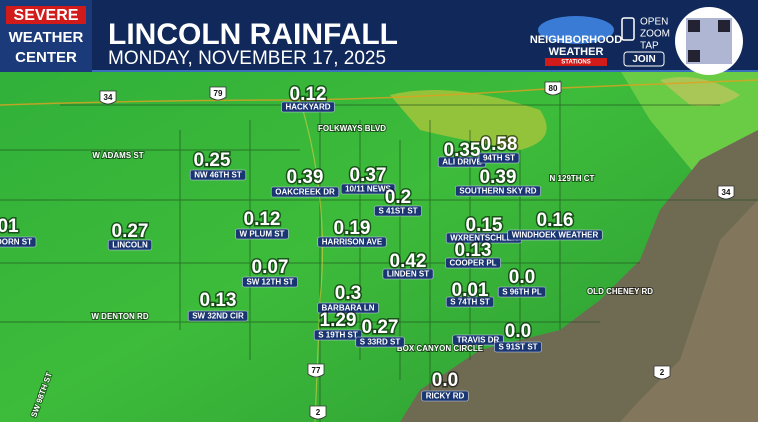 The width and height of the screenshot is (758, 422). I want to click on highway-number: 79, so click(218, 93).